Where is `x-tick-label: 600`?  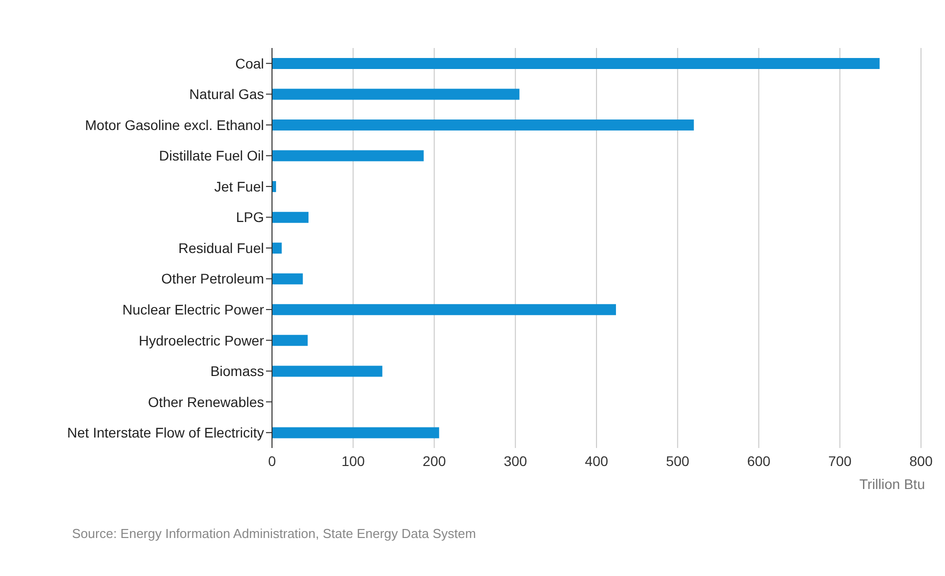 x-tick-label: 600 is located at coordinates (759, 460).